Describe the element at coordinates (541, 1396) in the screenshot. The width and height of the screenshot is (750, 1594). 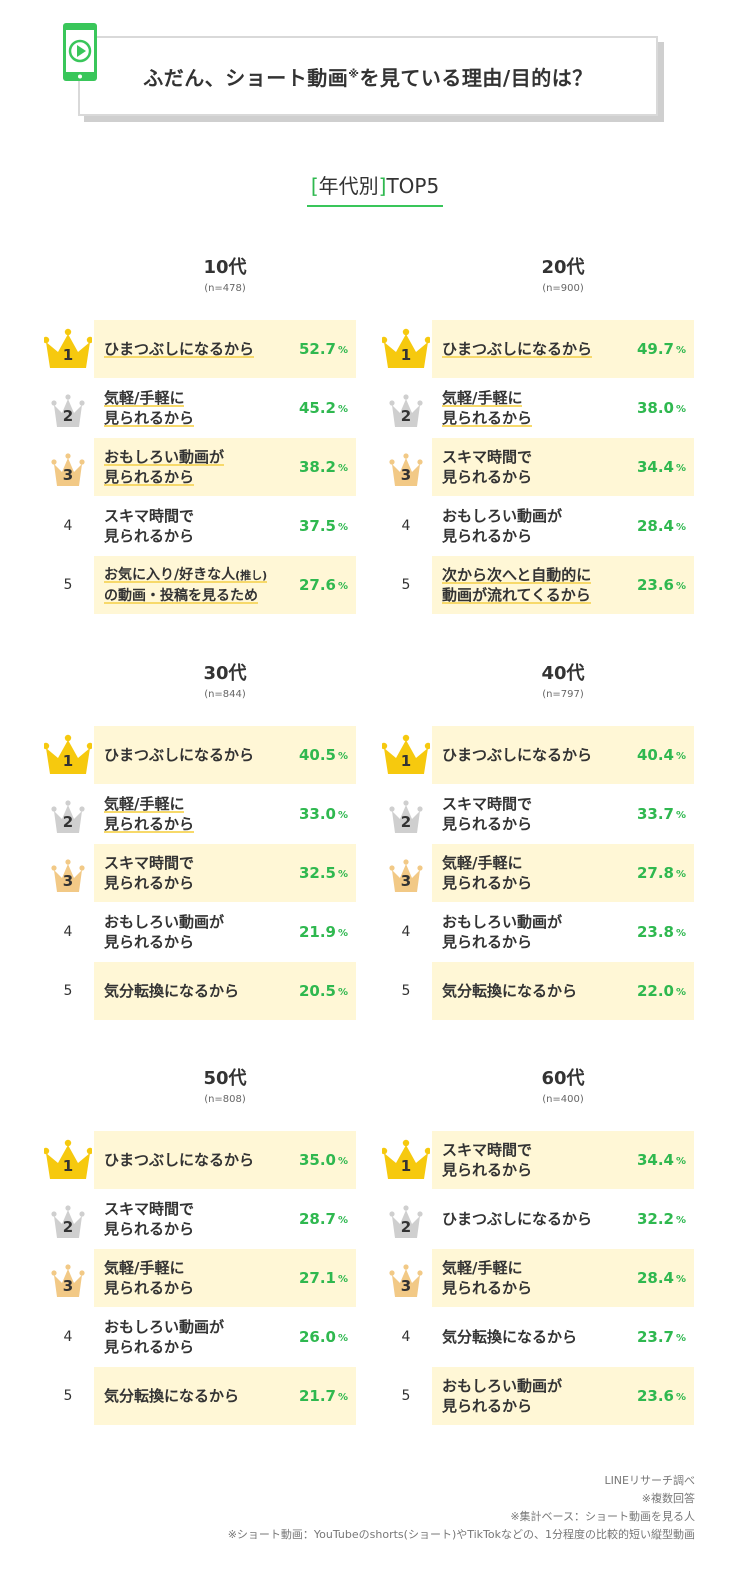
I see `rank-row: 5 おもしろい動画が 見られるから 23.6%` at that location.